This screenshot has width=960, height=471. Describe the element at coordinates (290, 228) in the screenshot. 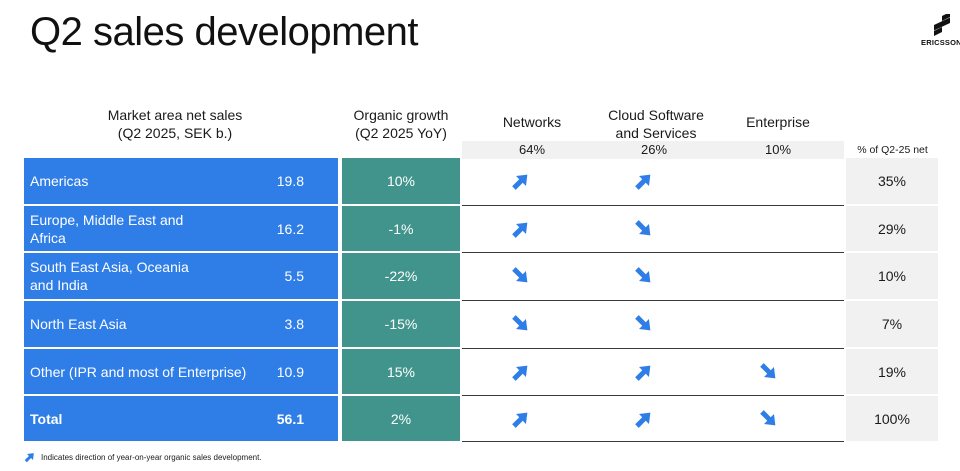

I see `net-sales-value: 16.2` at that location.